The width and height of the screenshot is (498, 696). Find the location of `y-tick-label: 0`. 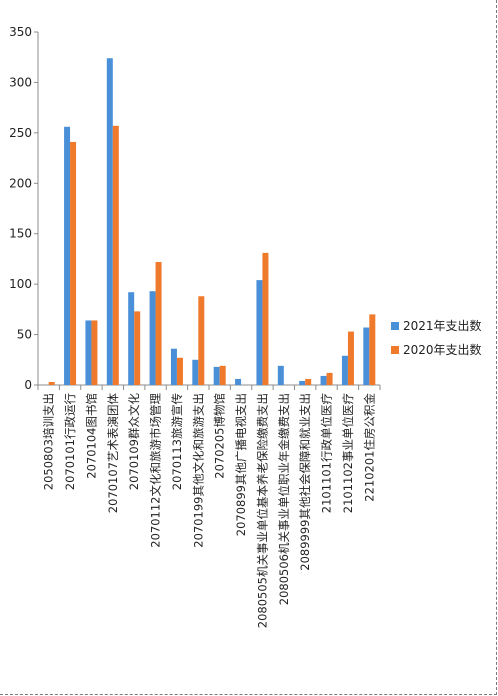

y-tick-label: 0 is located at coordinates (28, 385).